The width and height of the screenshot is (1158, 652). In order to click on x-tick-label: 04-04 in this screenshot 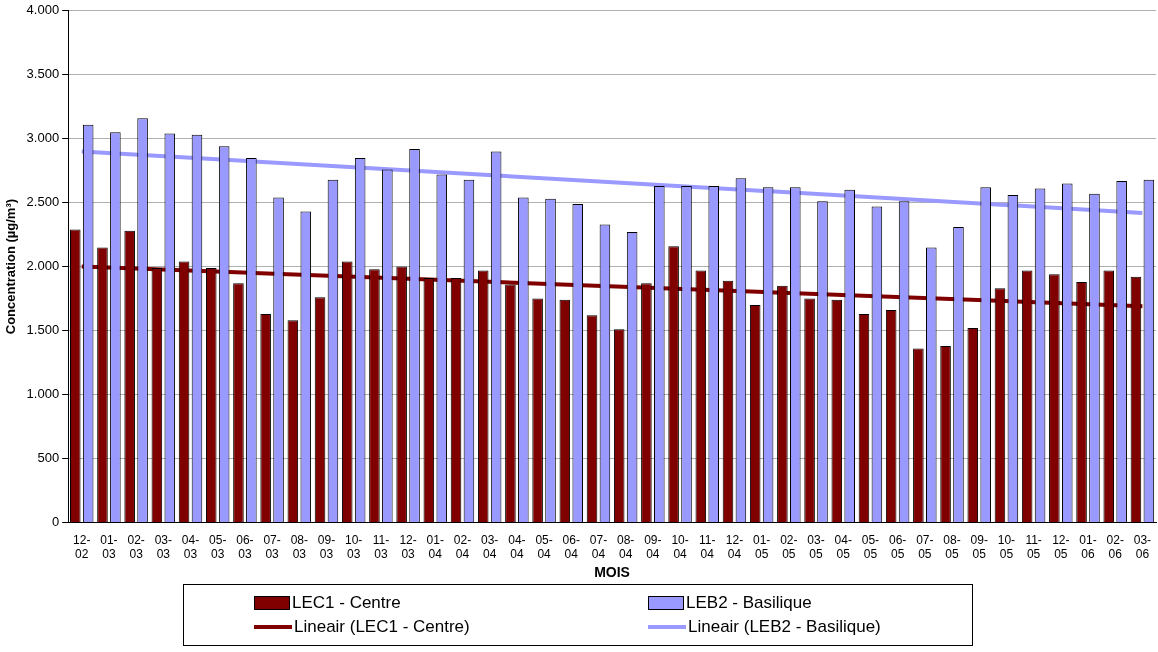, I will do `click(517, 547)`.